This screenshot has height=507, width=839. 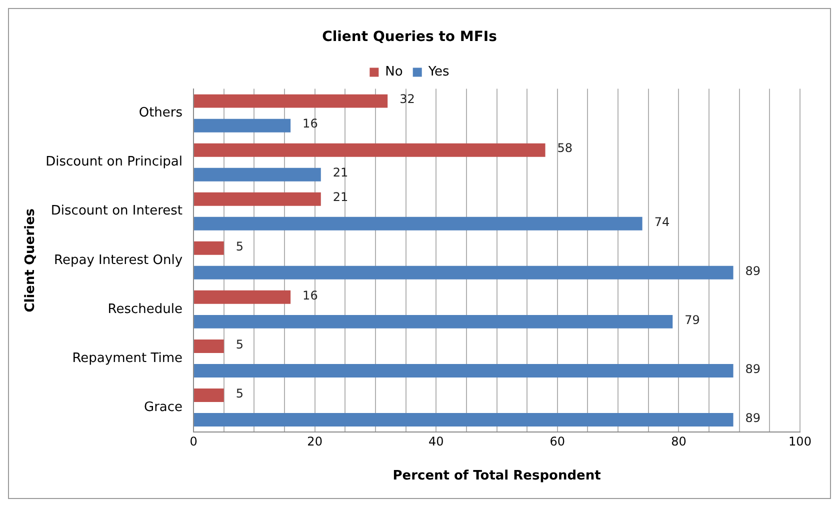 What do you see at coordinates (662, 221) in the screenshot?
I see `data-label: 74` at bounding box center [662, 221].